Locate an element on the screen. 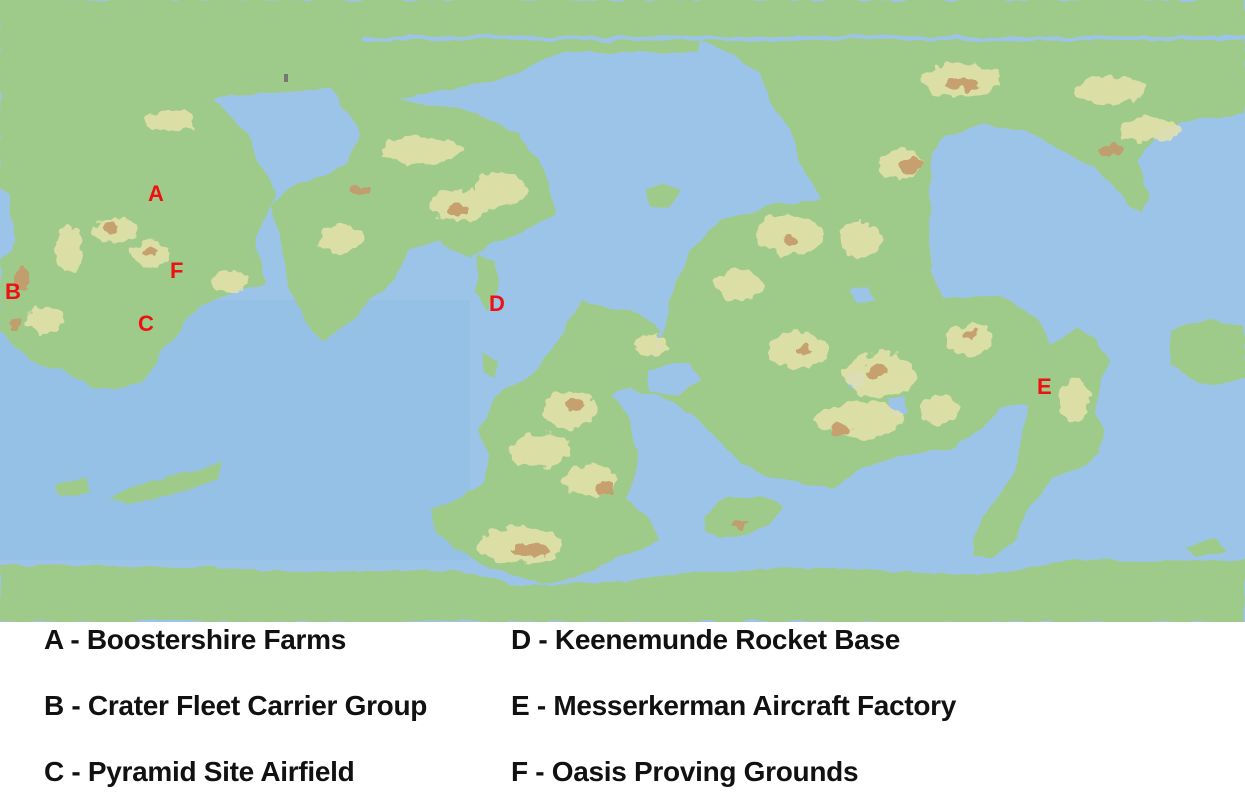 The width and height of the screenshot is (1245, 800). map-marker-c: C is located at coordinates (146, 323).